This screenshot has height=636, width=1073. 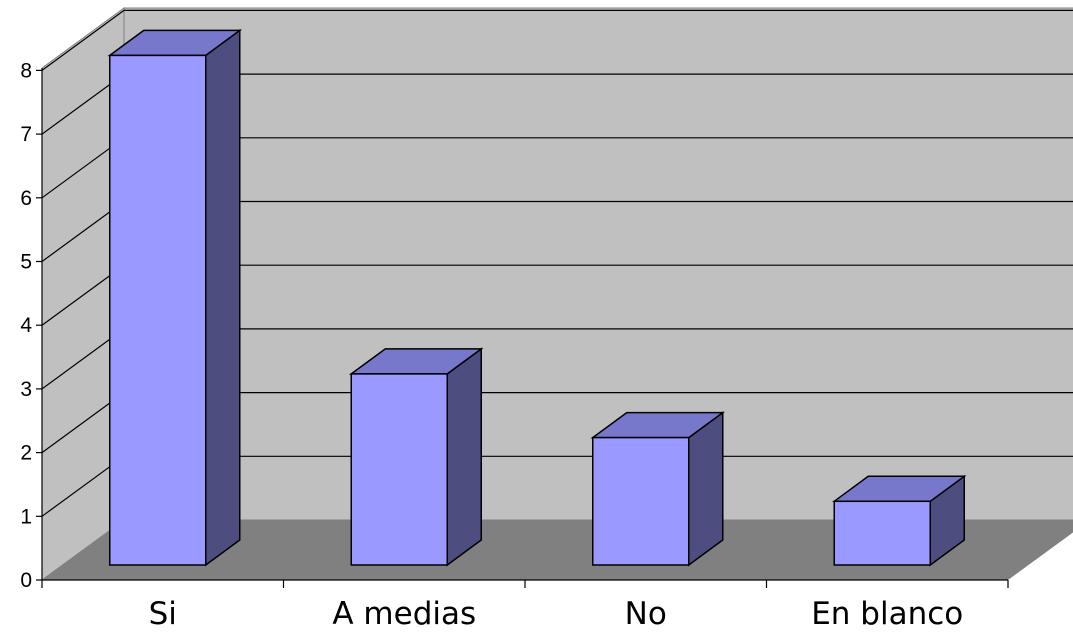 I want to click on y-tick-label: 6, so click(x=26, y=198).